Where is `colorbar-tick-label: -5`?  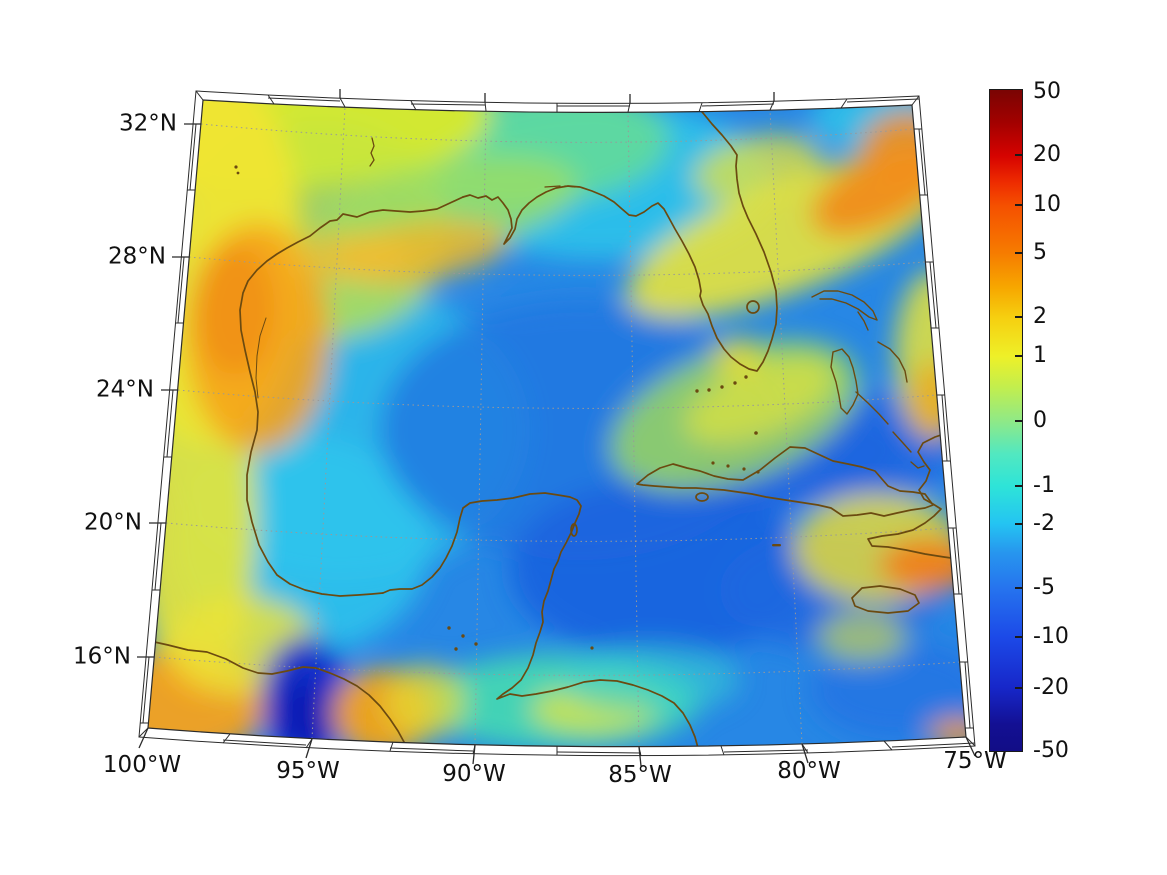 colorbar-tick-label: -5 is located at coordinates (1044, 587).